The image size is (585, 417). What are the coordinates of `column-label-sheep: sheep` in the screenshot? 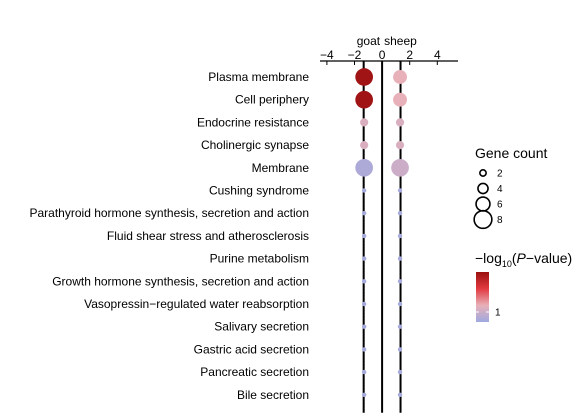 It's located at (400, 41).